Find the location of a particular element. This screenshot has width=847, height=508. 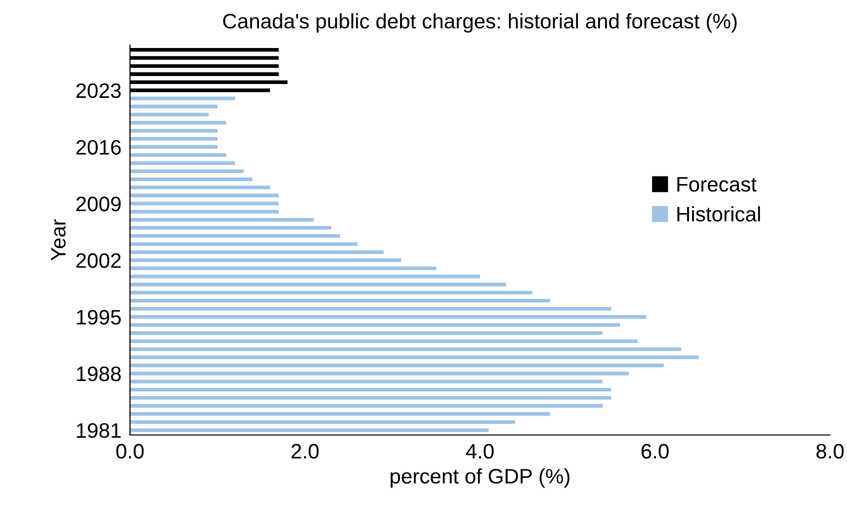

x-axis-title: percent of GDP (%) is located at coordinates (480, 478).